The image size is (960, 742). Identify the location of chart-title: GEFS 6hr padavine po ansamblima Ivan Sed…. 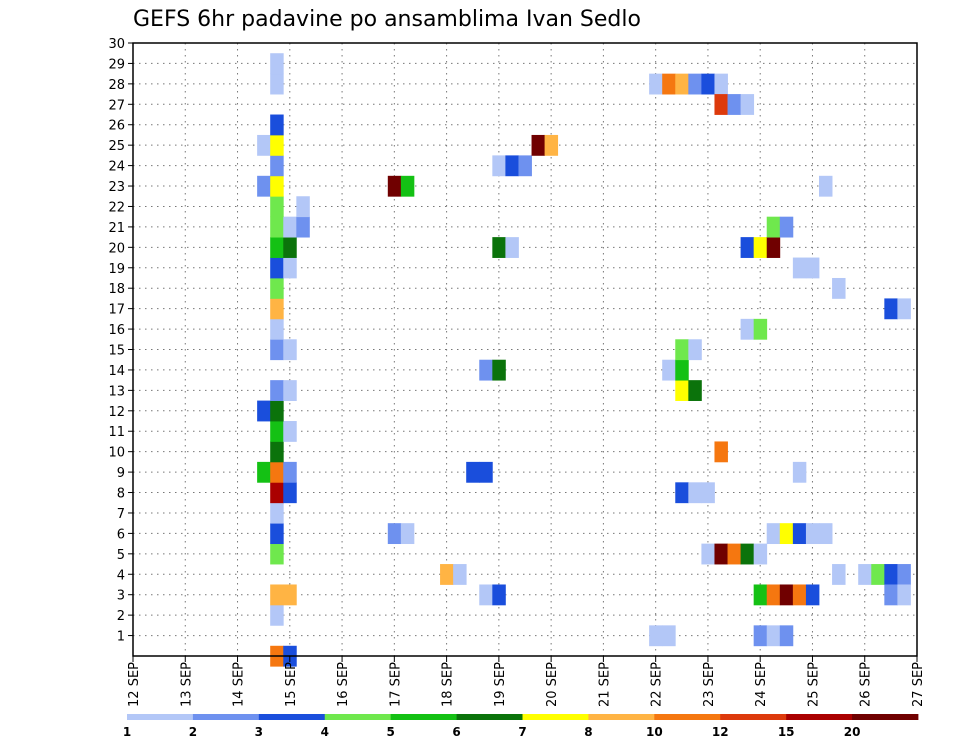
(387, 19).